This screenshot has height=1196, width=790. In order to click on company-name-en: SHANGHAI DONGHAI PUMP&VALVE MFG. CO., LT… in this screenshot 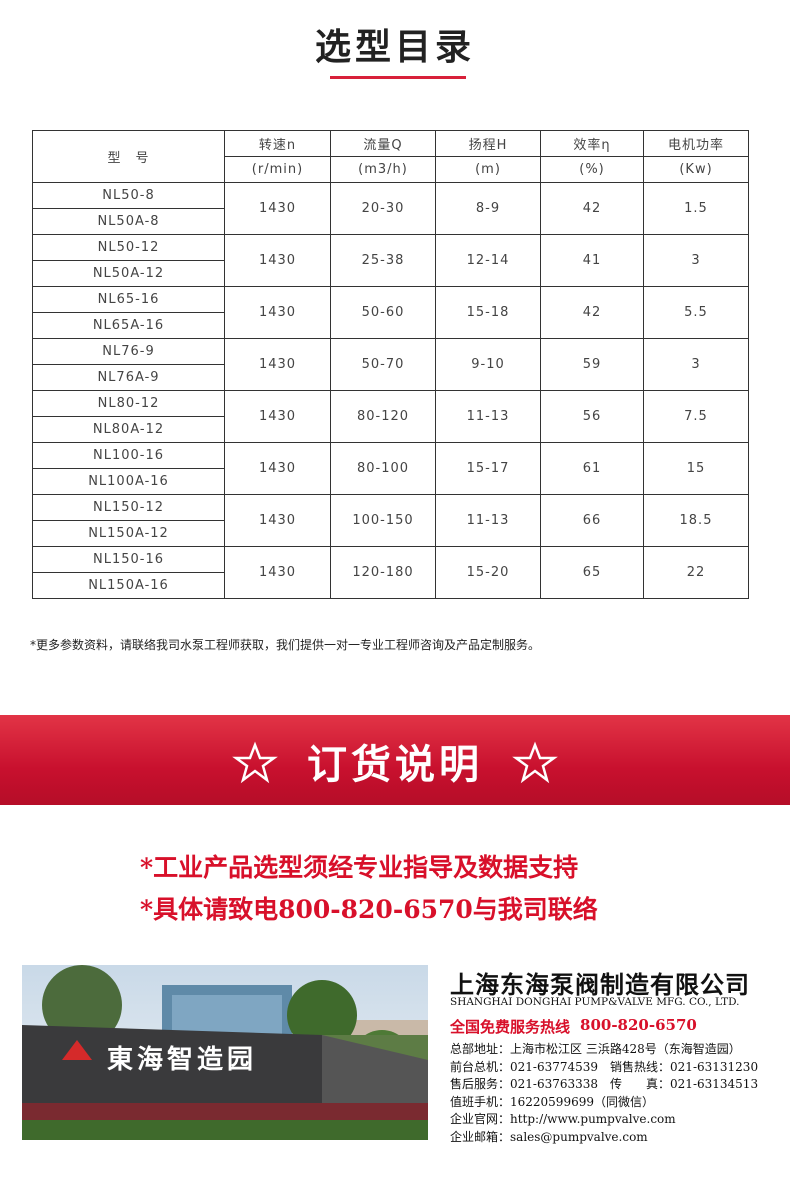, I will do `click(595, 1002)`.